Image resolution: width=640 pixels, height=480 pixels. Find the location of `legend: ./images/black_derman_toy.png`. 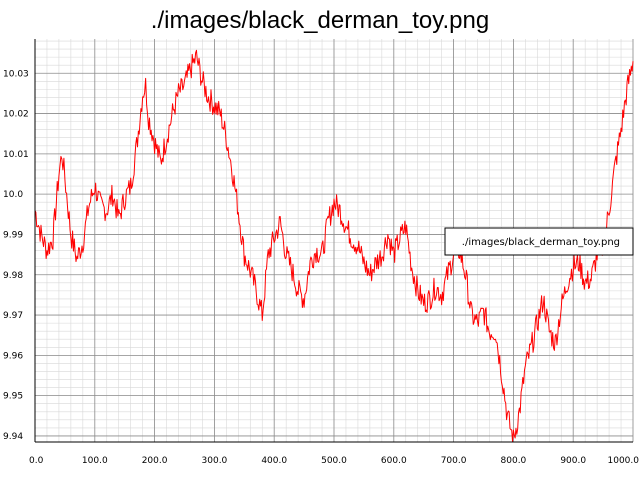

legend: ./images/black_derman_toy.png is located at coordinates (539, 241).